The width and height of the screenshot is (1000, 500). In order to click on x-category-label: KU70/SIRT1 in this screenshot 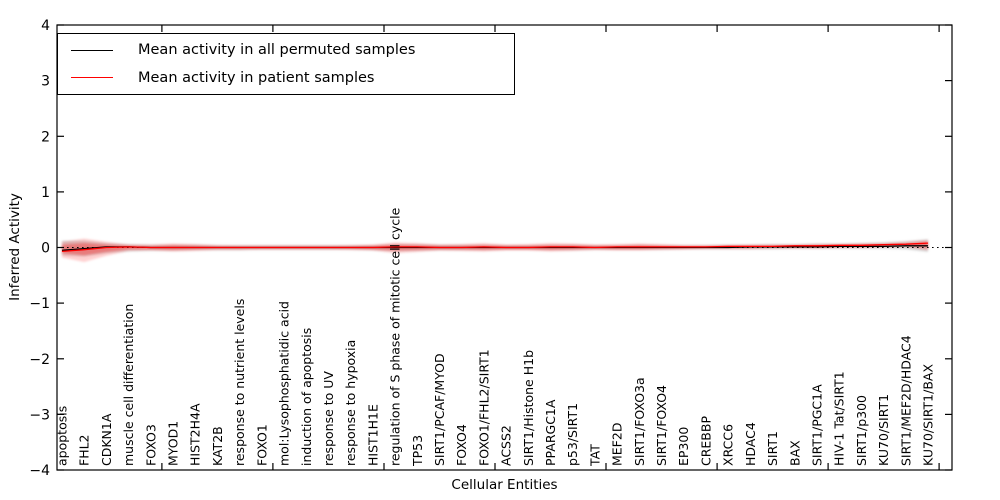, I will do `click(883, 430)`.